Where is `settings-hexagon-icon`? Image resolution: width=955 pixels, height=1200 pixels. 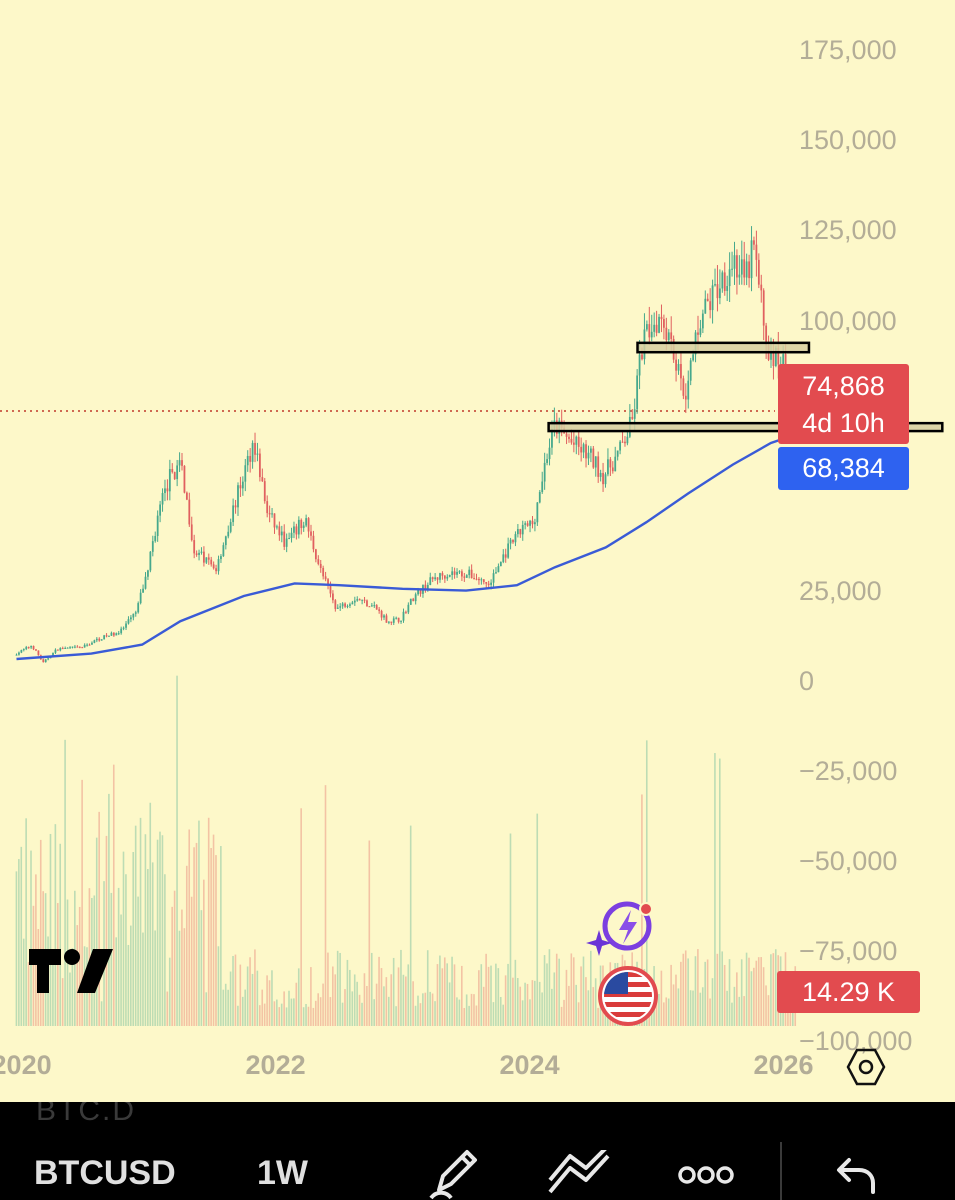 settings-hexagon-icon is located at coordinates (866, 1069).